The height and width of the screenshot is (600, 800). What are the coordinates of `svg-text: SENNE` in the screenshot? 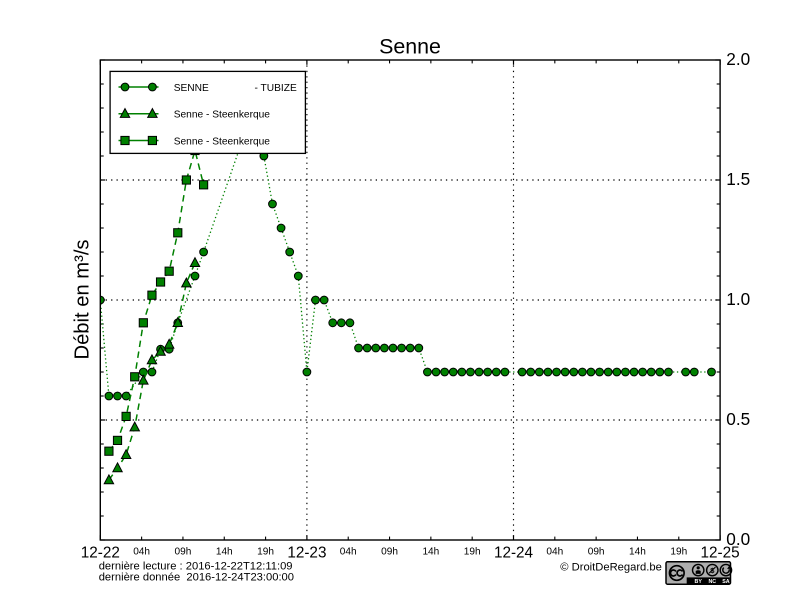 It's located at (191, 88).